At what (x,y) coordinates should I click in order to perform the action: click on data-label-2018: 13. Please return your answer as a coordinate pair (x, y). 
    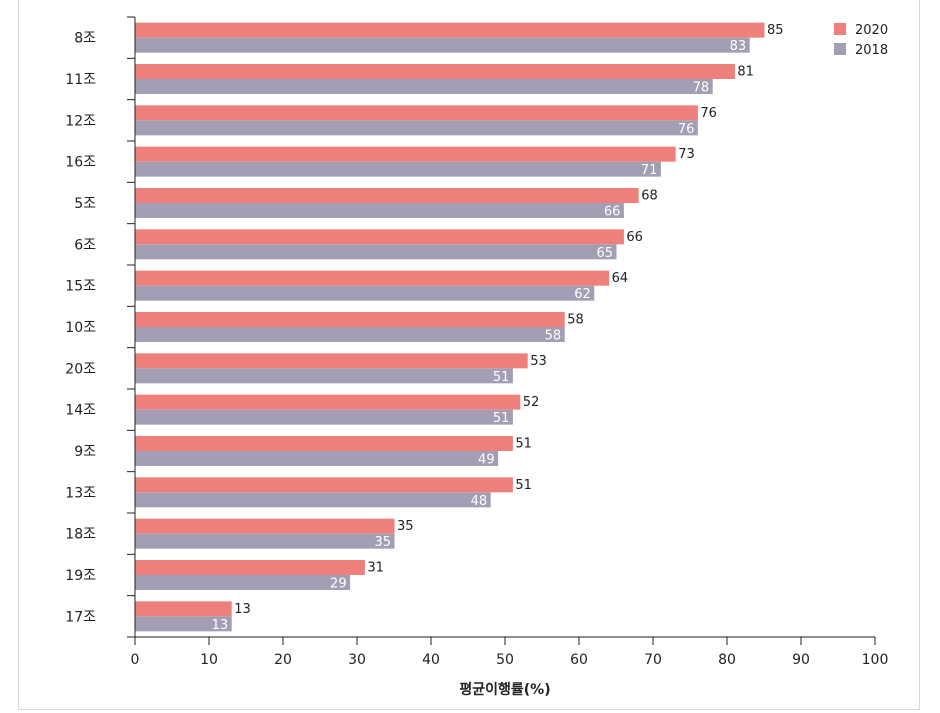
    Looking at the image, I should click on (220, 625).